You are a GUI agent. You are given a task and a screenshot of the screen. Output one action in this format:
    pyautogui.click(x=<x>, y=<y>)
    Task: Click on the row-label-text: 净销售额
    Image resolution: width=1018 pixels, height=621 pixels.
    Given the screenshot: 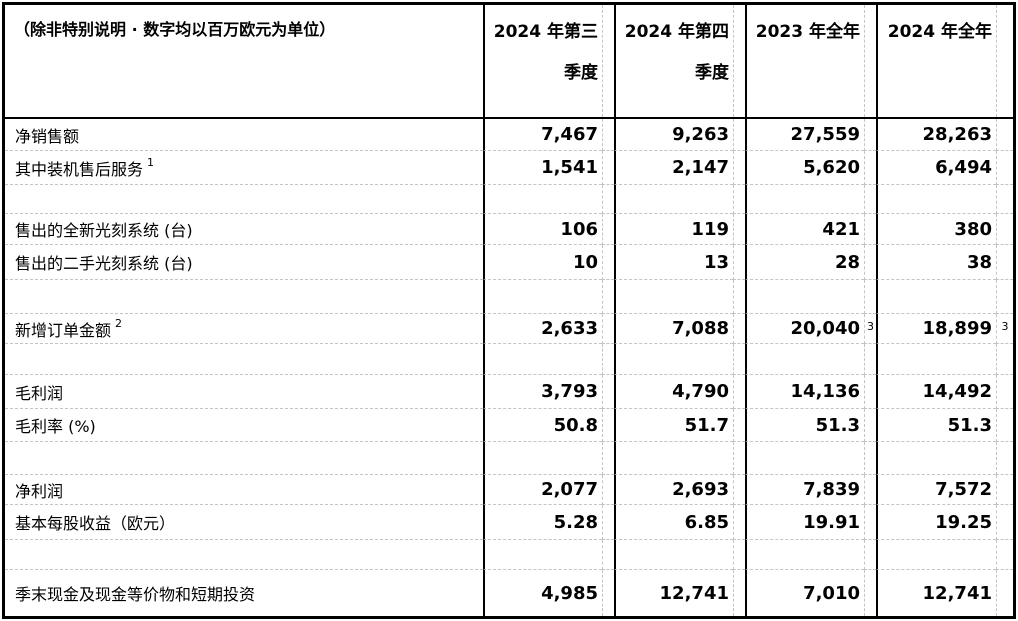 What is the action you would take?
    pyautogui.click(x=47, y=136)
    